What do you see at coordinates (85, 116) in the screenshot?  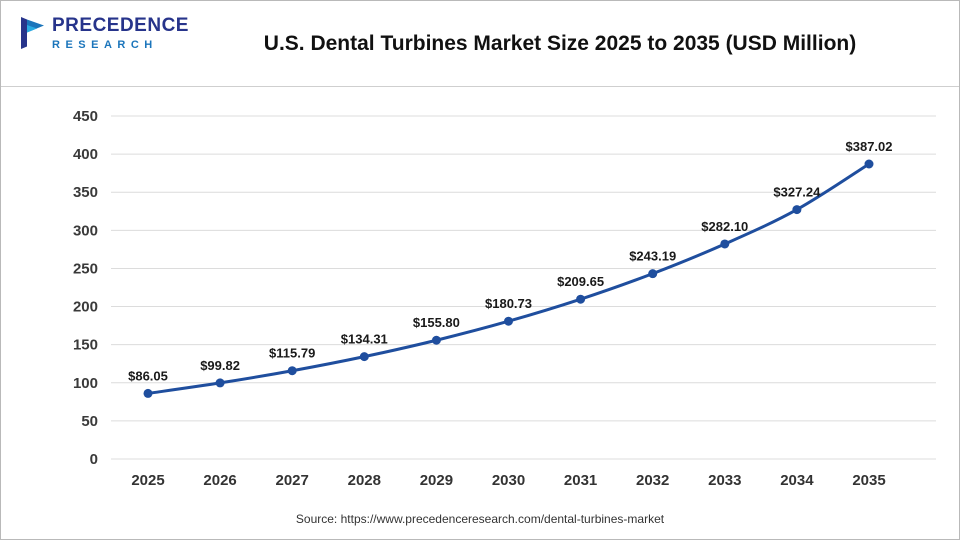 I see `y-tick-label: 450` at bounding box center [85, 116].